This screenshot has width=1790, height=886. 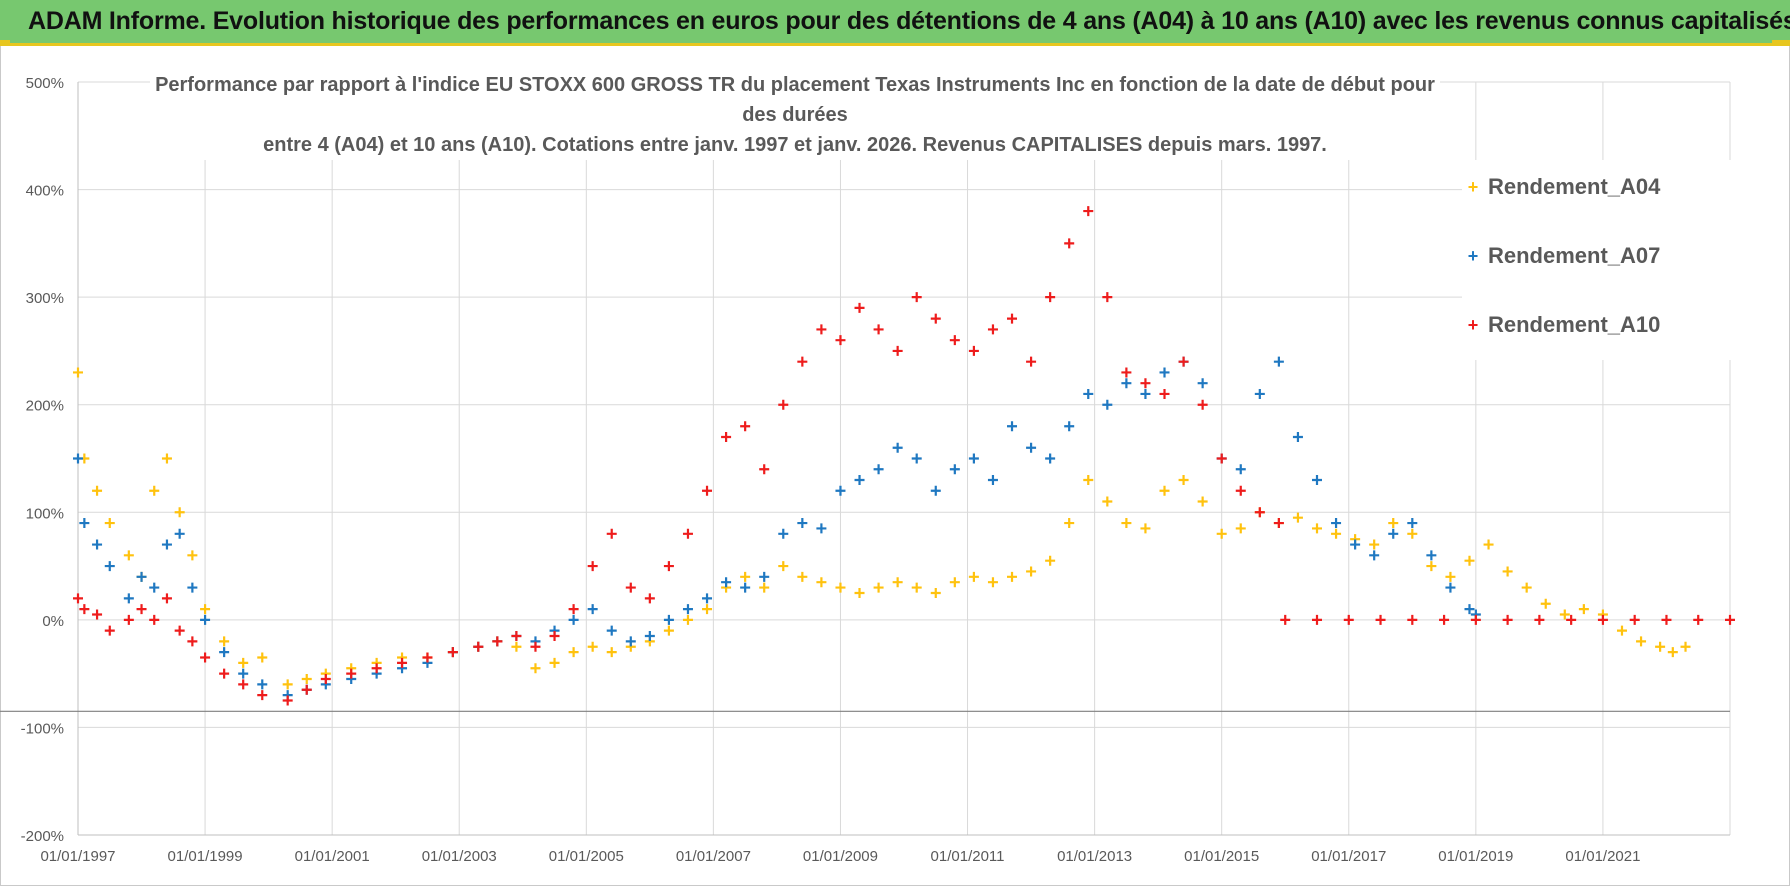 I want to click on y-tick-label: 500%, so click(x=45, y=83).